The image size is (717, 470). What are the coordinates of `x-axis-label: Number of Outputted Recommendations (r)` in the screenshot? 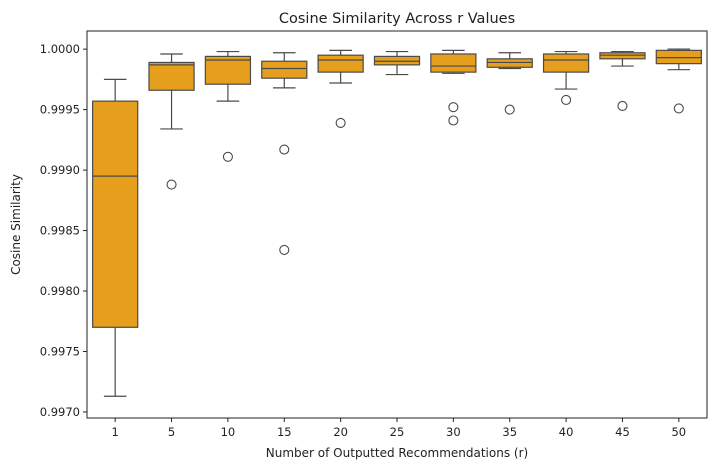 It's located at (397, 453).